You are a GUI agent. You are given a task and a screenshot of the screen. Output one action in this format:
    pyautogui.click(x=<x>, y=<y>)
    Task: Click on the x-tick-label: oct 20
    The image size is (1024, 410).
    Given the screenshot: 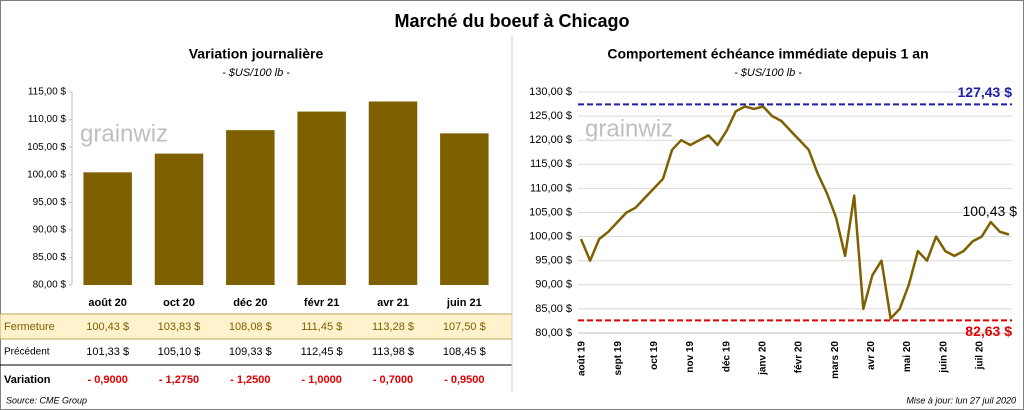 What is the action you would take?
    pyautogui.click(x=179, y=303)
    